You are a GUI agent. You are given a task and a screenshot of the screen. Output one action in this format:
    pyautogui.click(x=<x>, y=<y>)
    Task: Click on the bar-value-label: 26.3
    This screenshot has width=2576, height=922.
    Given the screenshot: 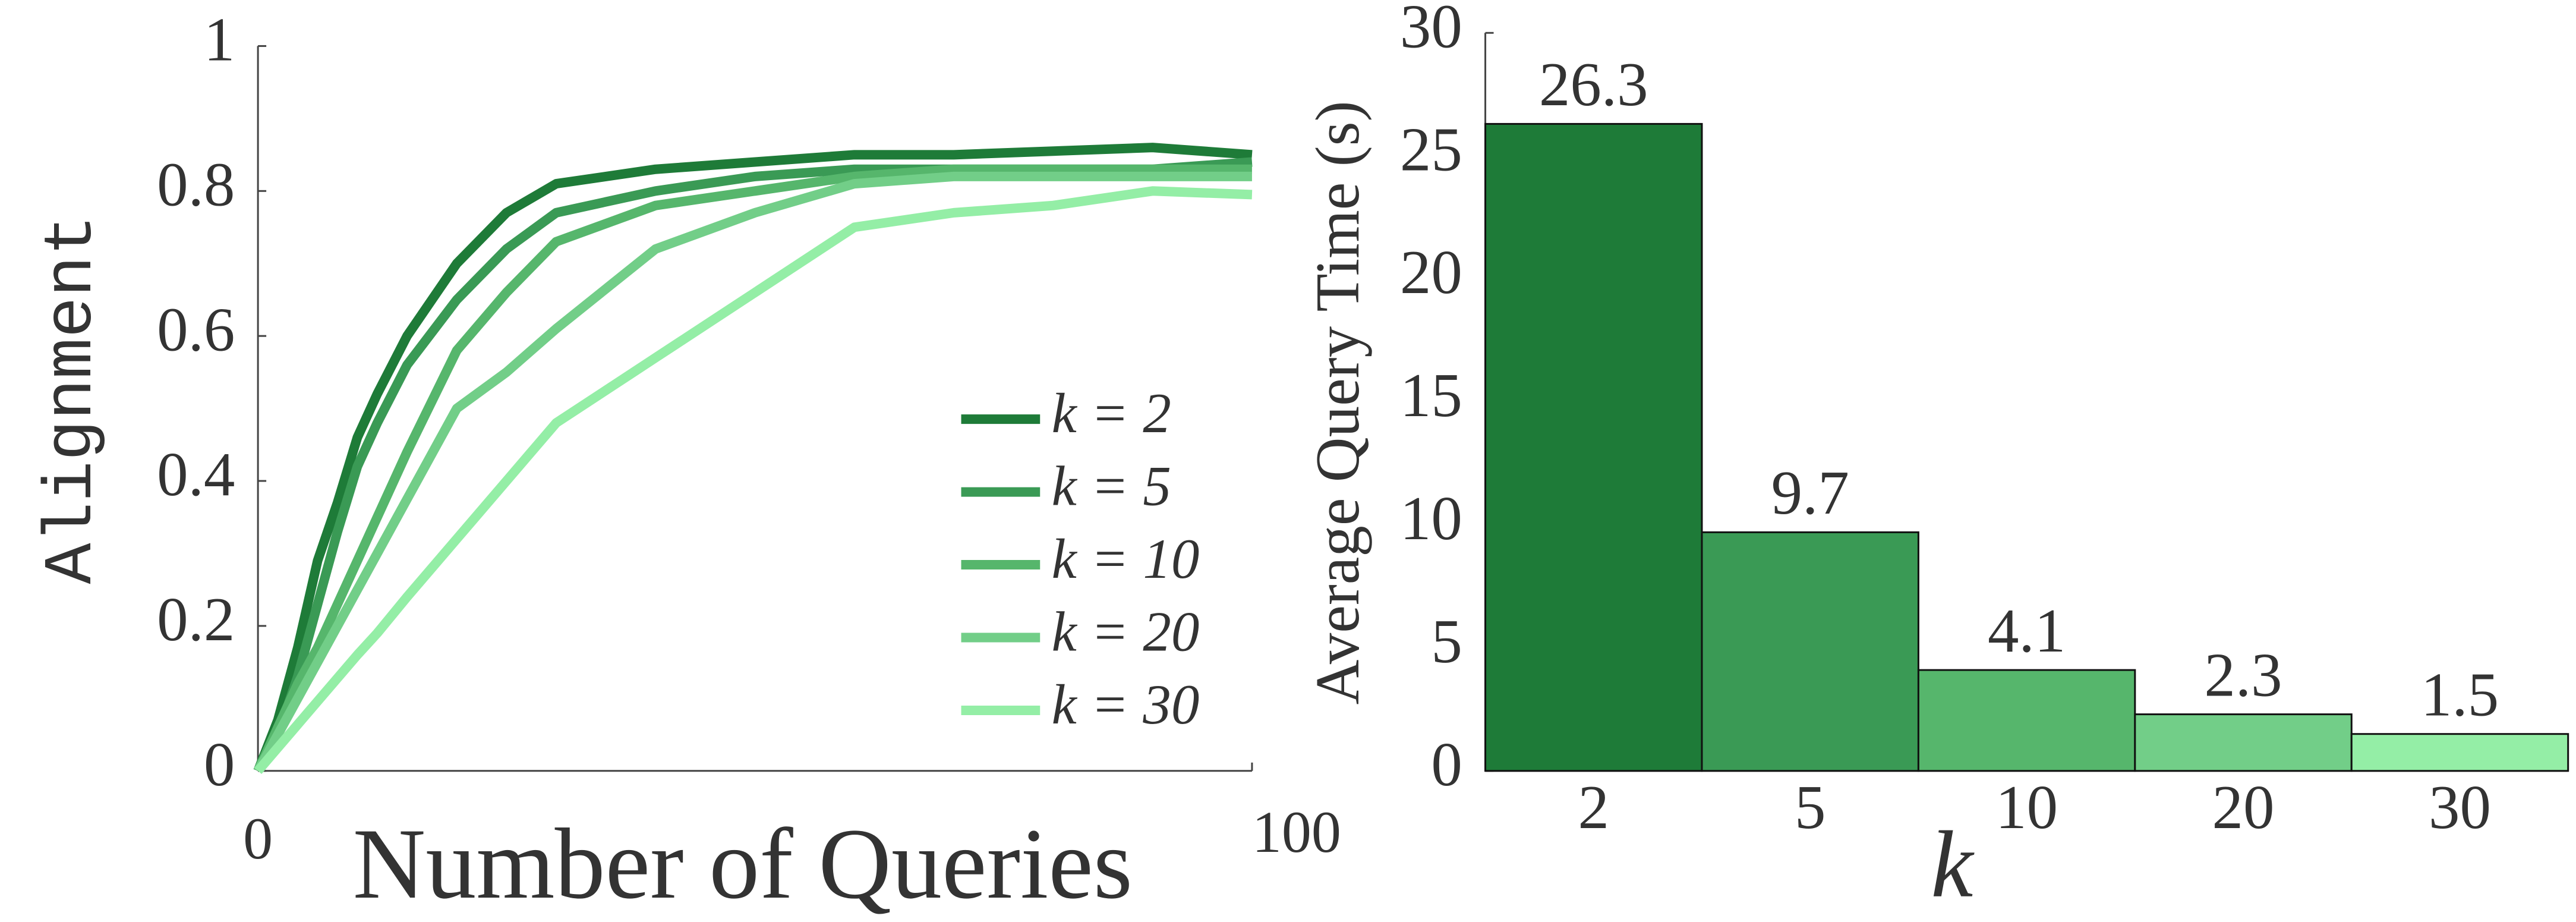 What is the action you would take?
    pyautogui.click(x=1594, y=84)
    